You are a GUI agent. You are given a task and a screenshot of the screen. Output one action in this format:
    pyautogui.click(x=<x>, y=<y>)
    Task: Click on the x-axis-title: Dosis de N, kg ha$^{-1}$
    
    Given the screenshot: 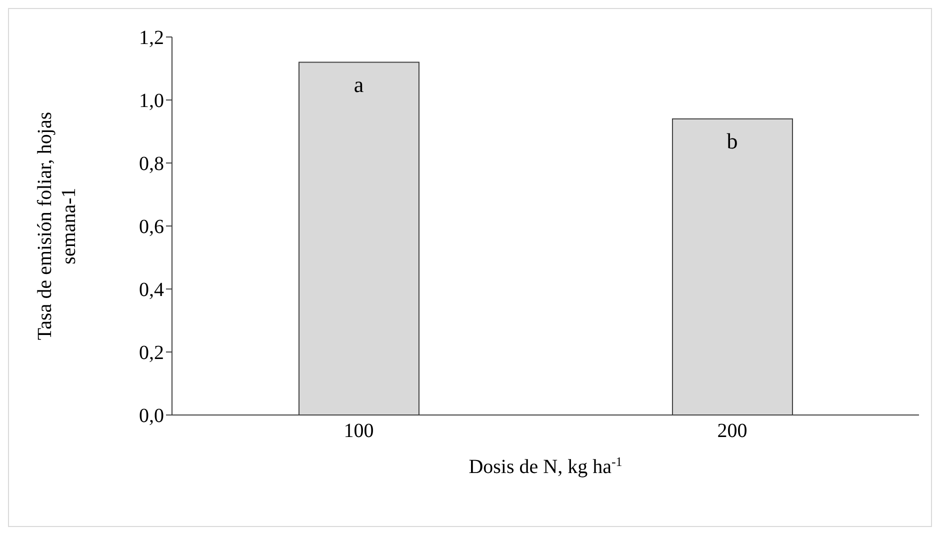 What is the action you would take?
    pyautogui.click(x=545, y=466)
    